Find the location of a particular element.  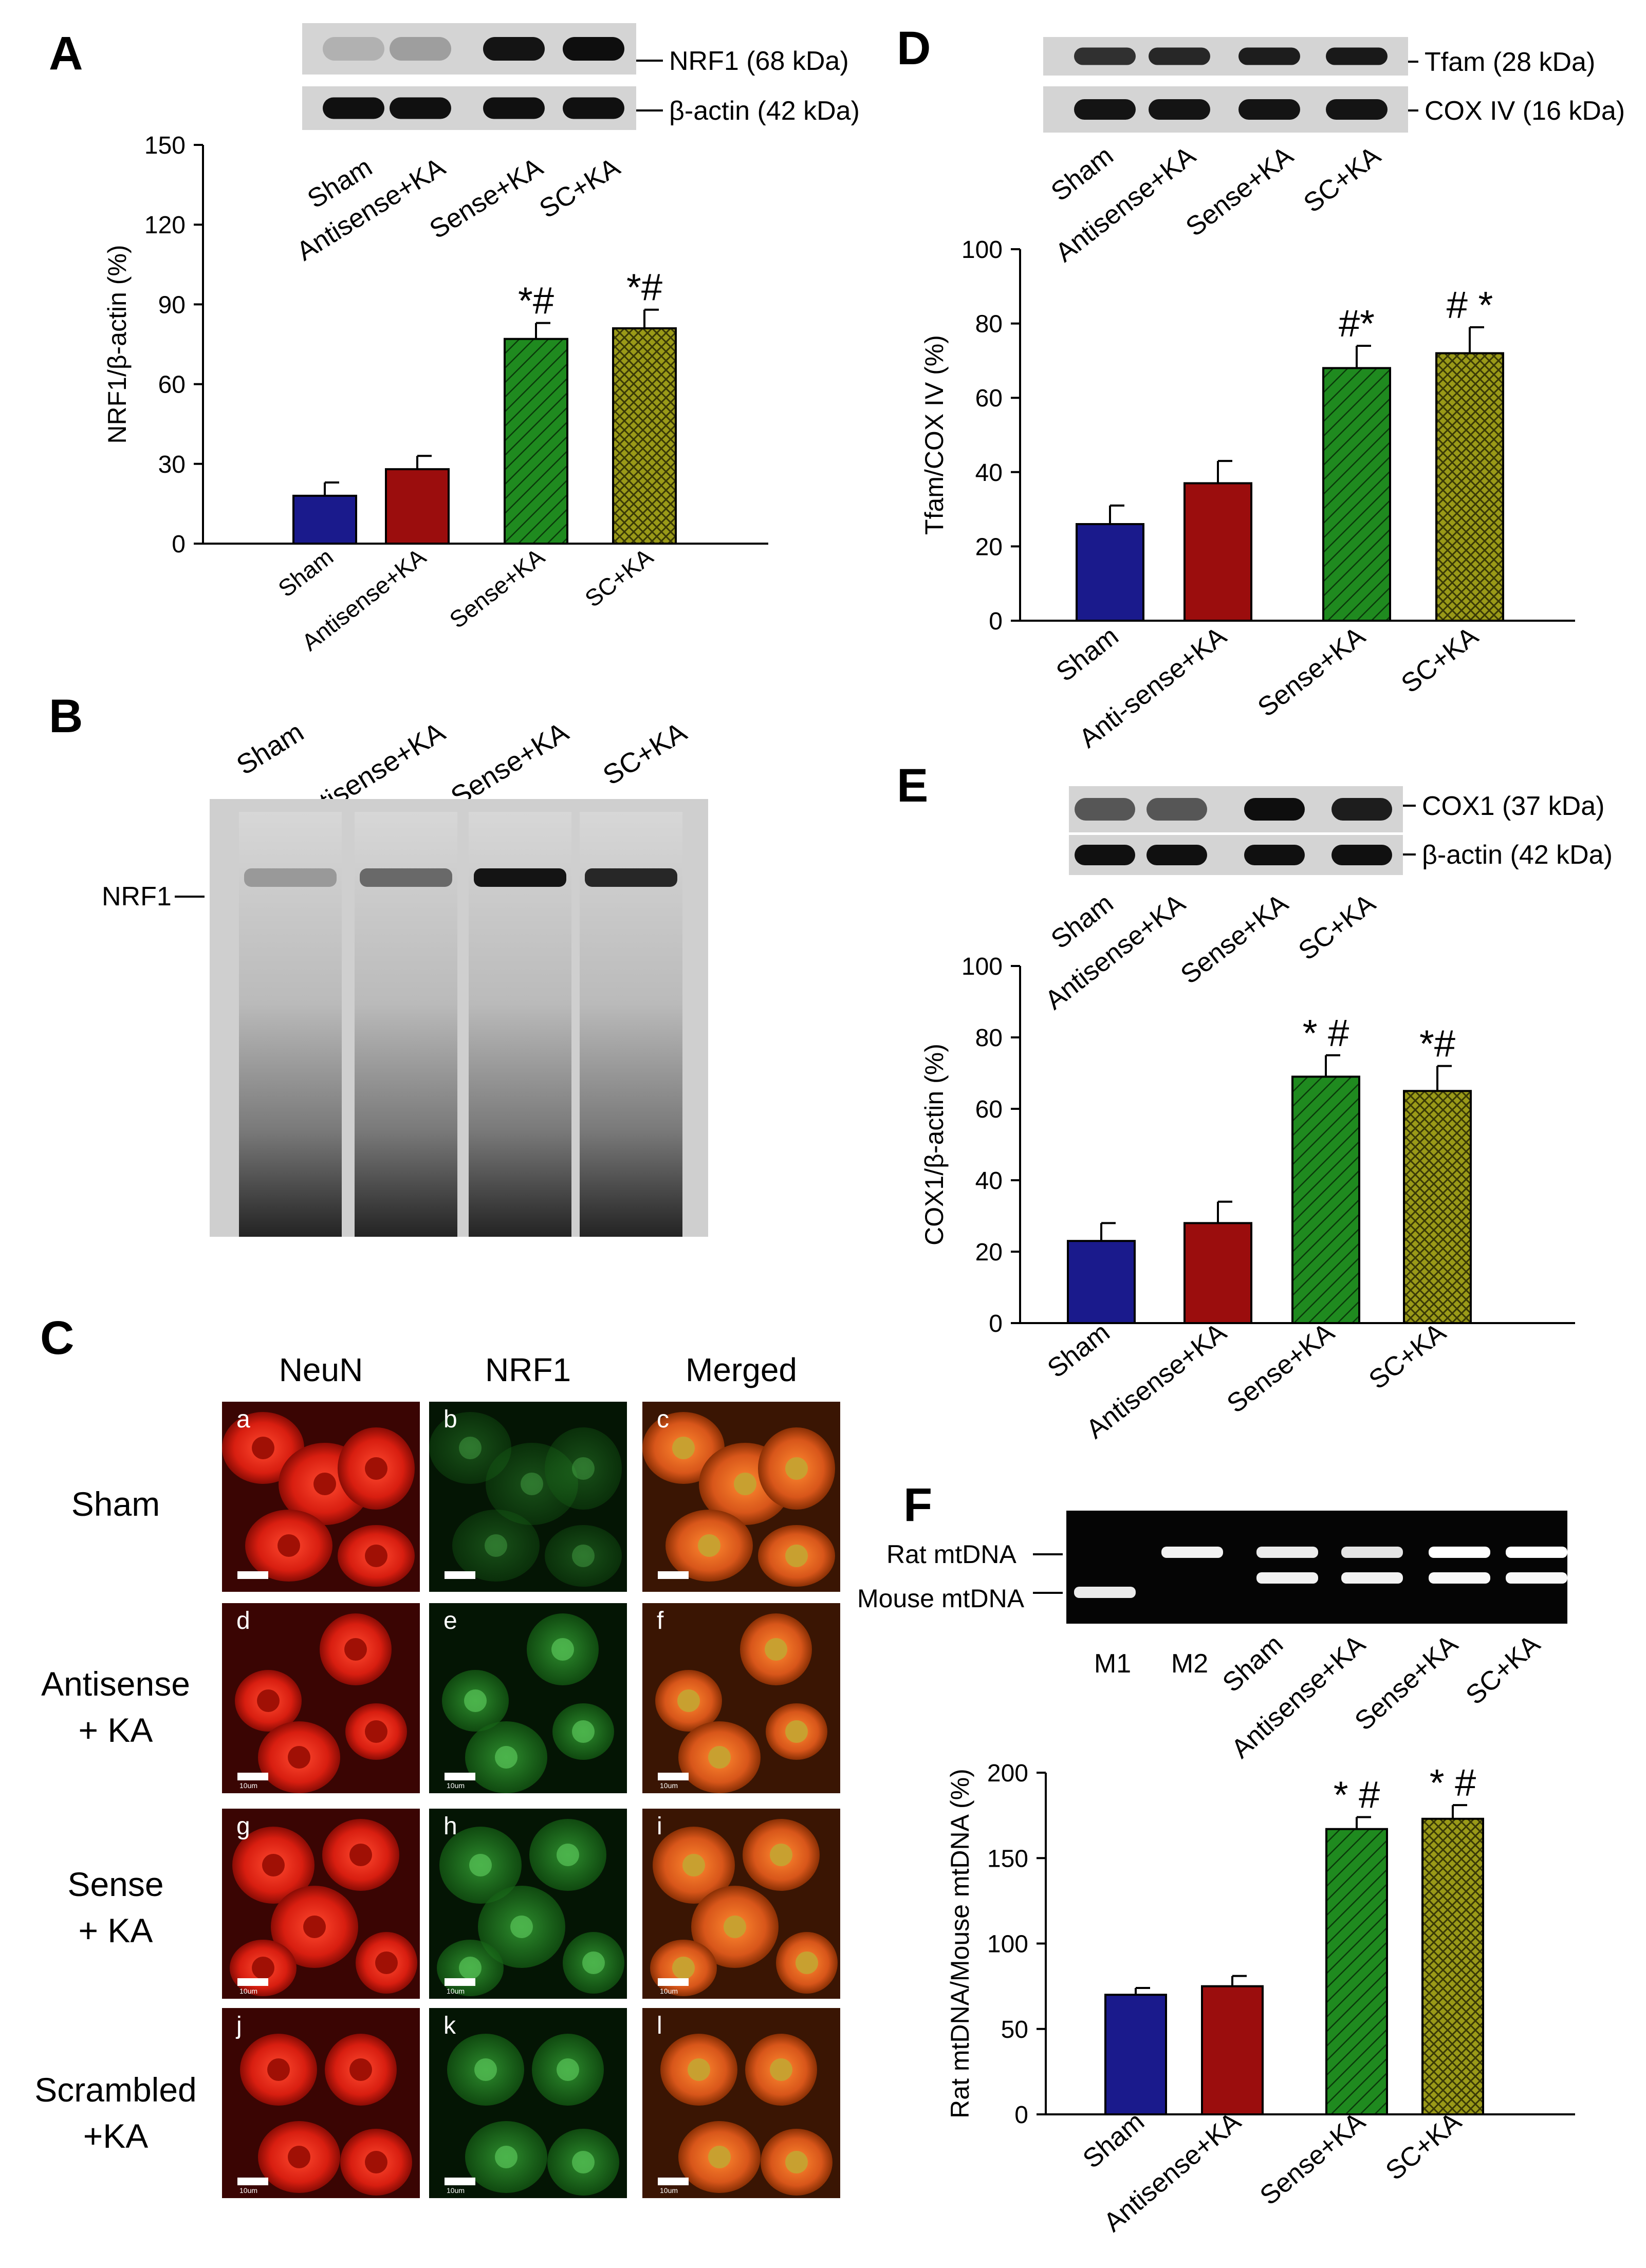

cell-letter: c is located at coordinates (663, 1419).